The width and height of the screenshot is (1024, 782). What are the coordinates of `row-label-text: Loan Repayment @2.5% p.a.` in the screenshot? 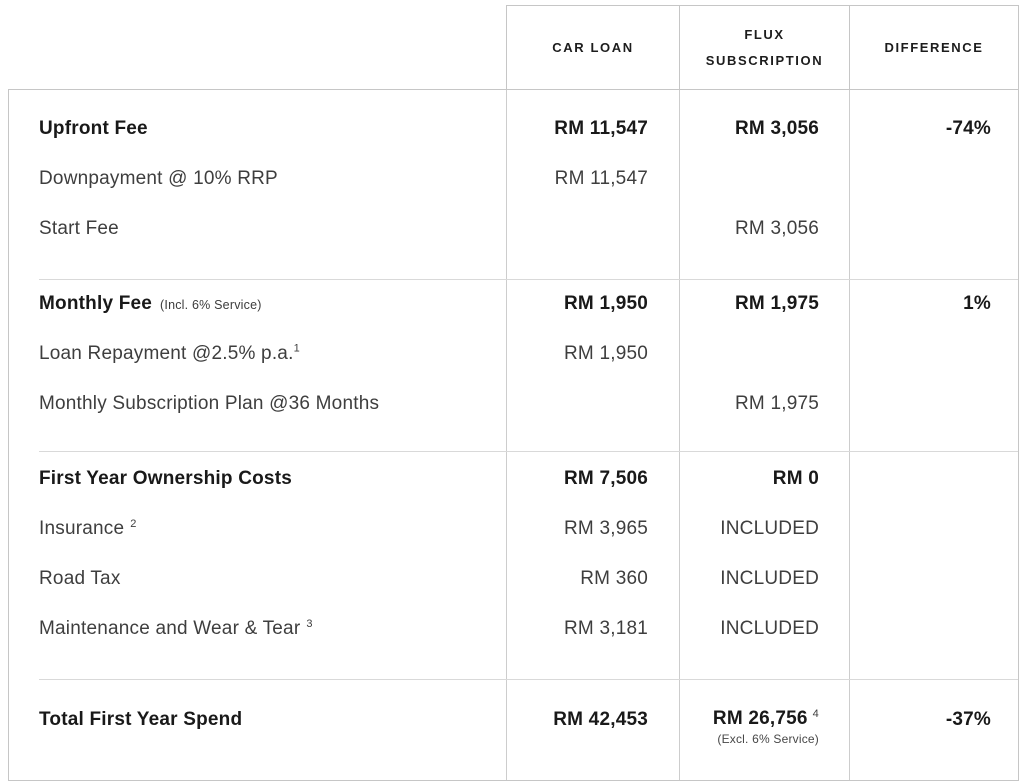 It's located at (166, 353).